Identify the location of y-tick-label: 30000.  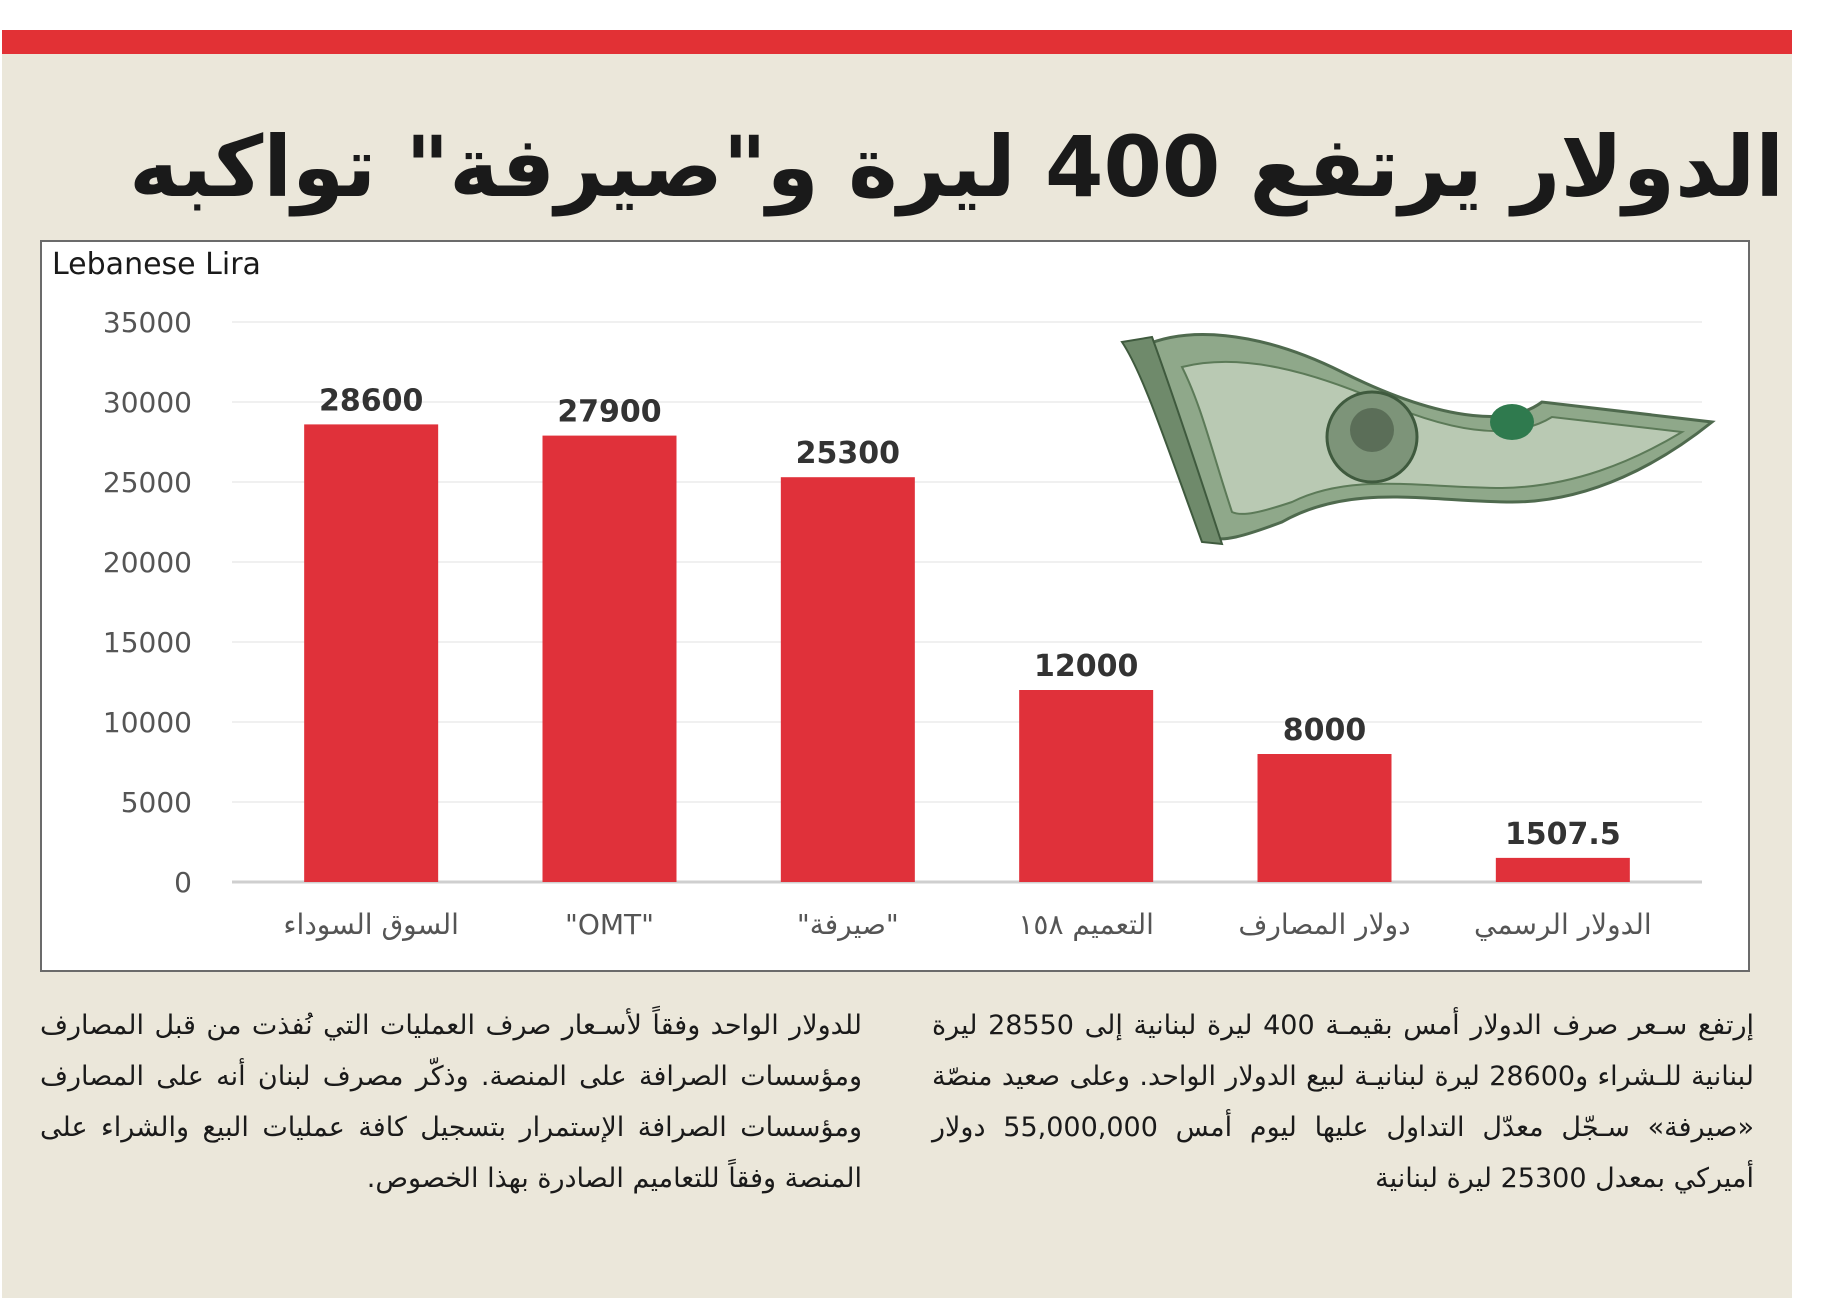
(147, 402).